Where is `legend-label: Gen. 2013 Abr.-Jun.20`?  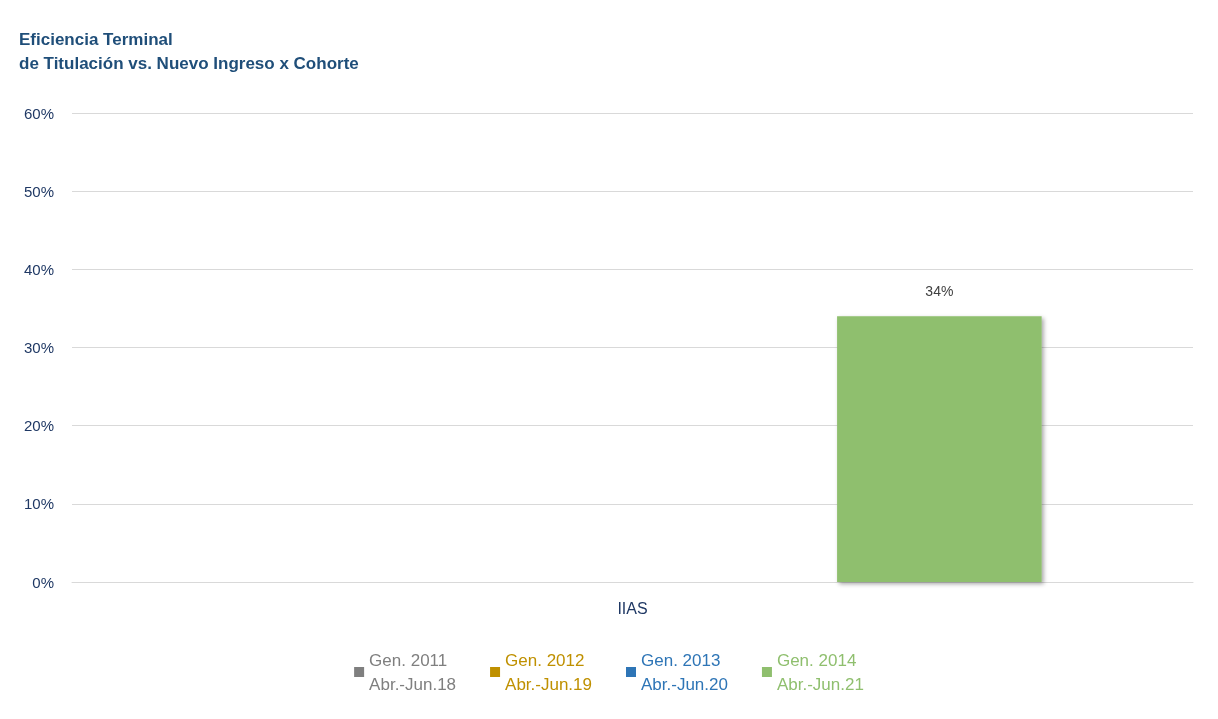
legend-label: Gen. 2013 Abr.-Jun.20 is located at coordinates (684, 672).